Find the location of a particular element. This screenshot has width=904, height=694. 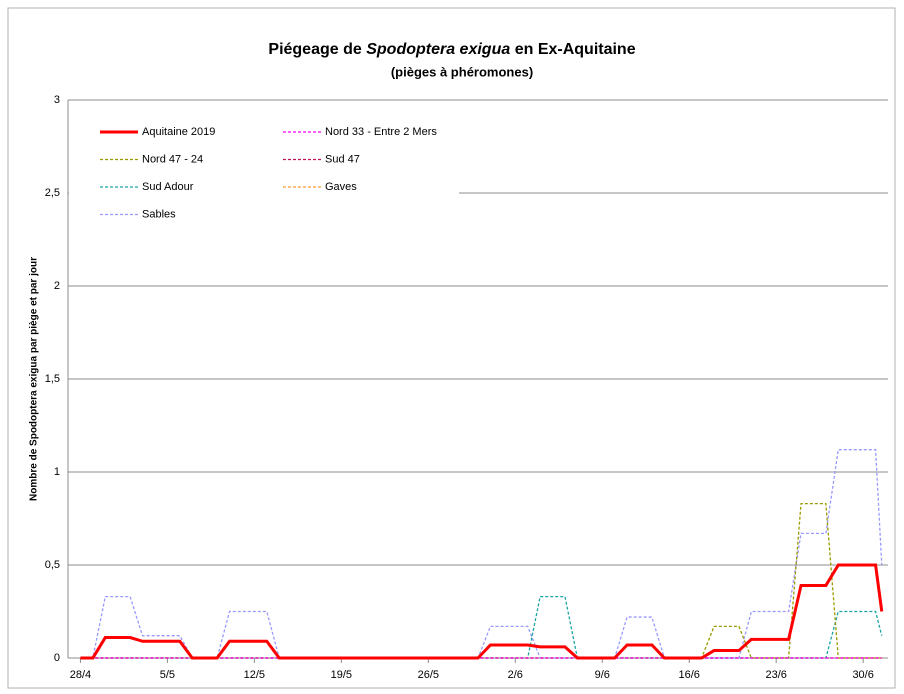

y-tick-label: 3 is located at coordinates (57, 100).